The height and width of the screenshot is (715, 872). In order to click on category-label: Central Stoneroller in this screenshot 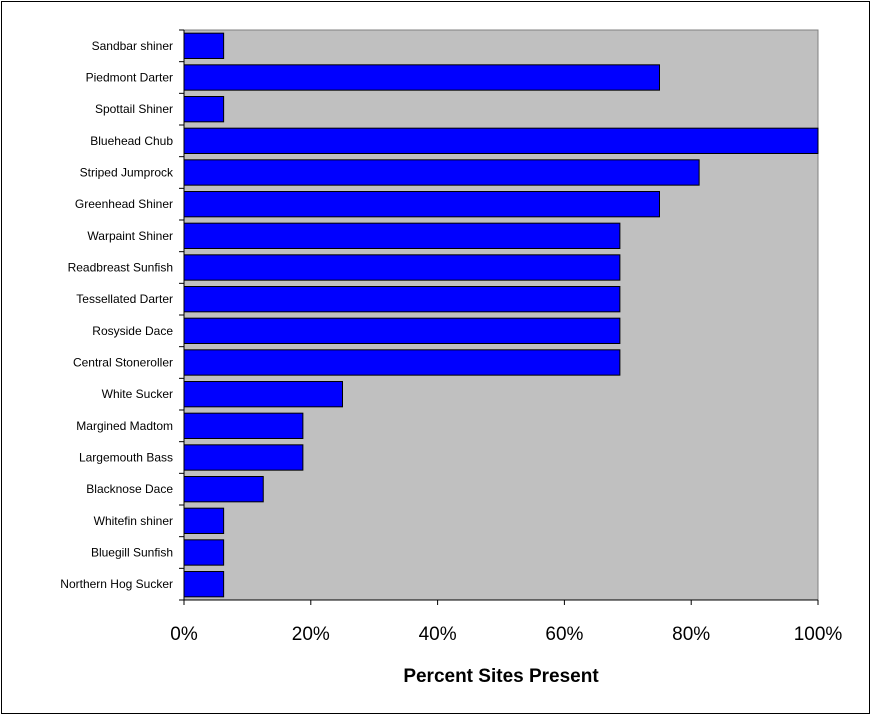, I will do `click(123, 363)`.